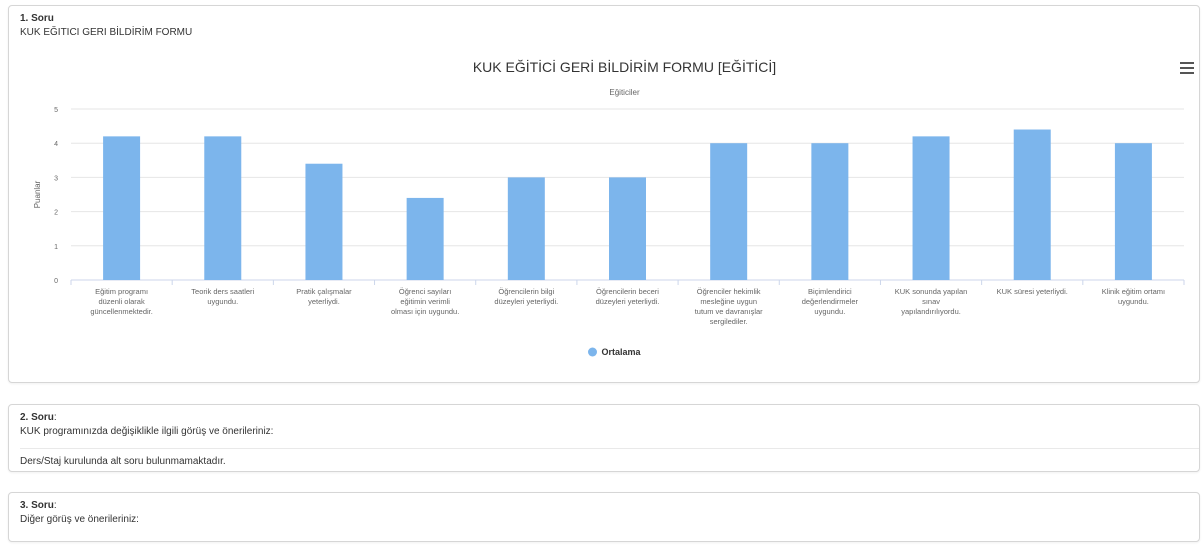  Describe the element at coordinates (79, 519) in the screenshot. I see `question-text: Diğer görüş ve önerileriniz:` at that location.